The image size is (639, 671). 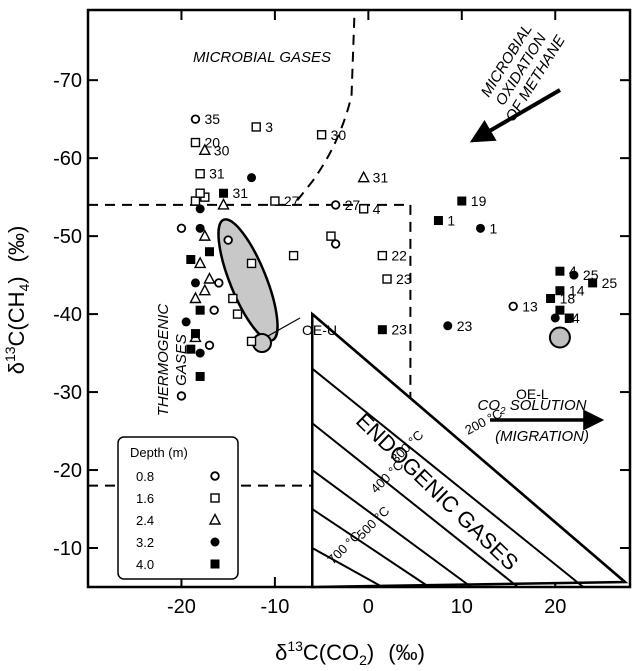 What do you see at coordinates (399, 256) in the screenshot?
I see `point-label: 22` at bounding box center [399, 256].